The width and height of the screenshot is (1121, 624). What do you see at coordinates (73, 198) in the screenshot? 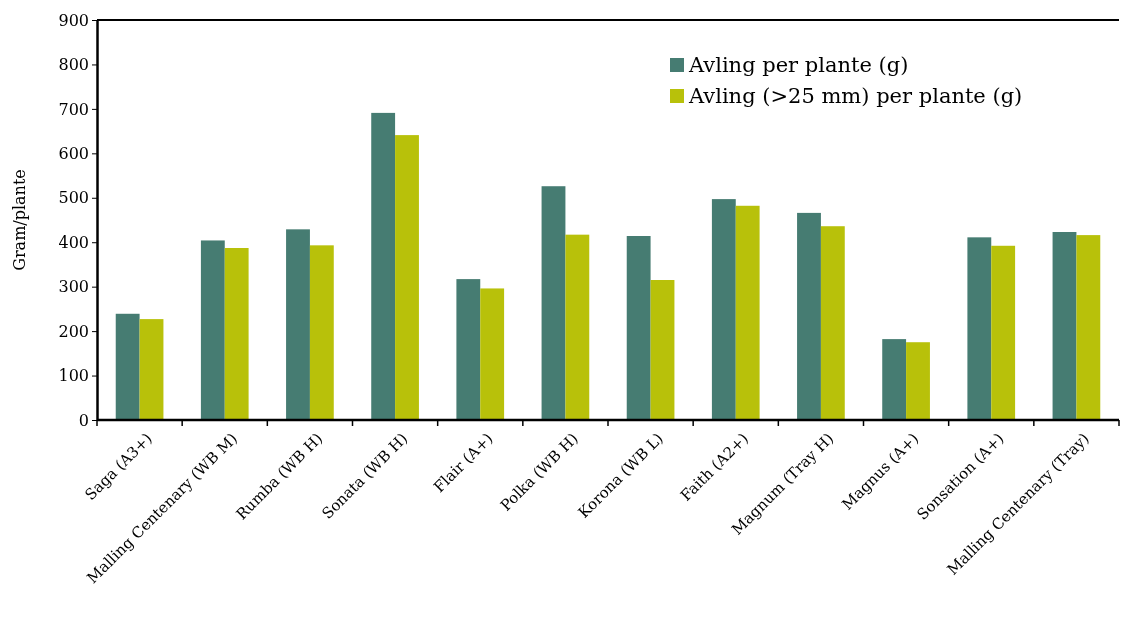
I see `y-tick-label: 500` at bounding box center [73, 198].